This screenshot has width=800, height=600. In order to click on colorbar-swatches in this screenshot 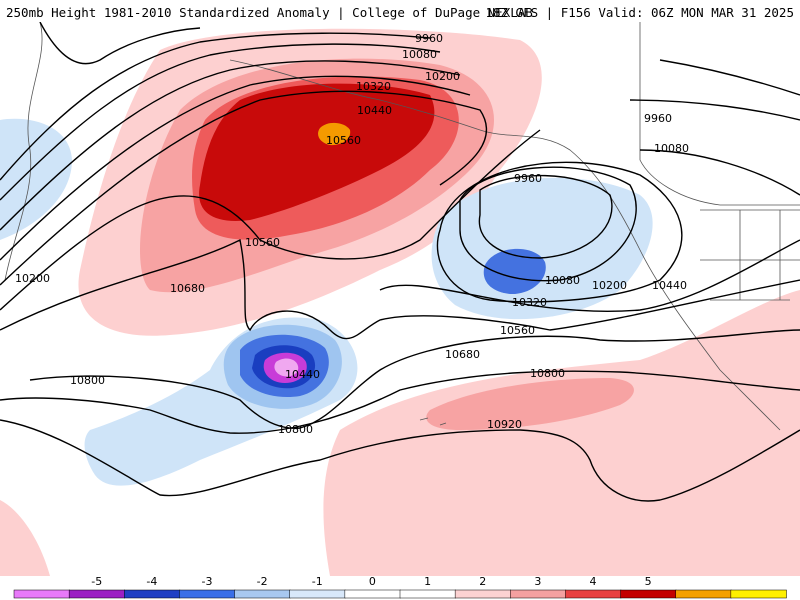, I will do `click(400, 594)`.